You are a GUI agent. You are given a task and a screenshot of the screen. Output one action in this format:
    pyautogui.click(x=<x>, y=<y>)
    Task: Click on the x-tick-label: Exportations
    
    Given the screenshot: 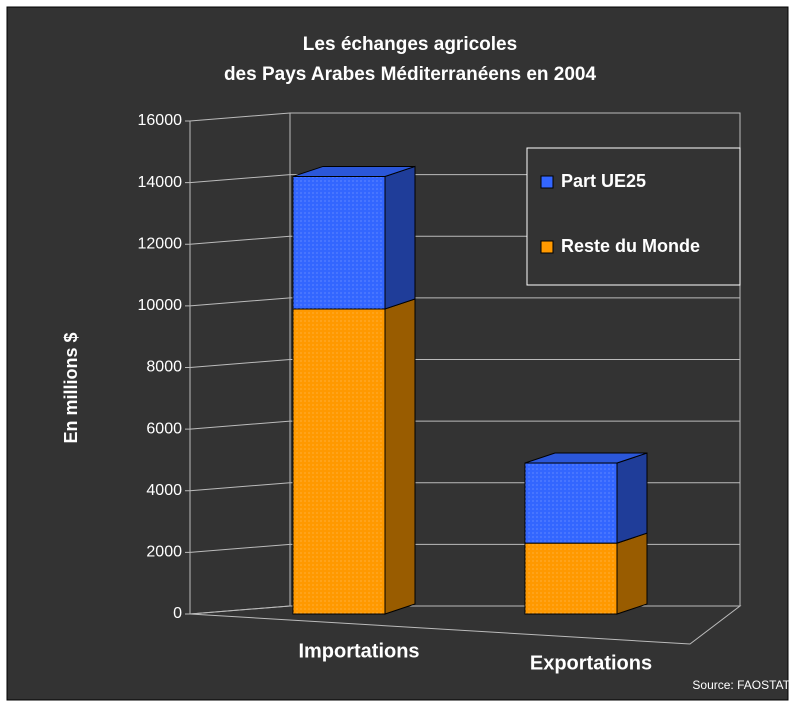 What is the action you would take?
    pyautogui.click(x=591, y=663)
    